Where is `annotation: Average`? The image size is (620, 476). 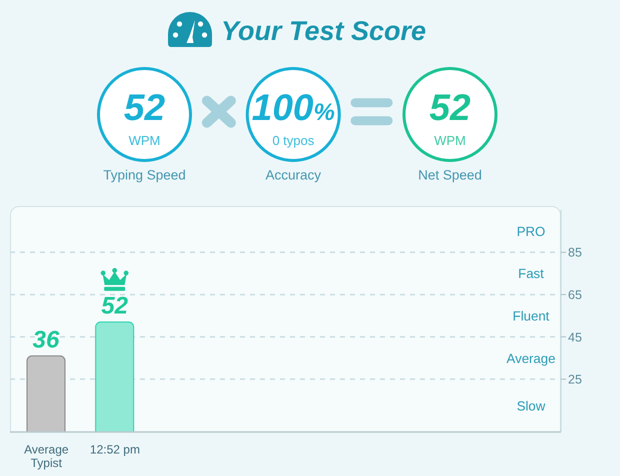
annotation: Average is located at coordinates (531, 358).